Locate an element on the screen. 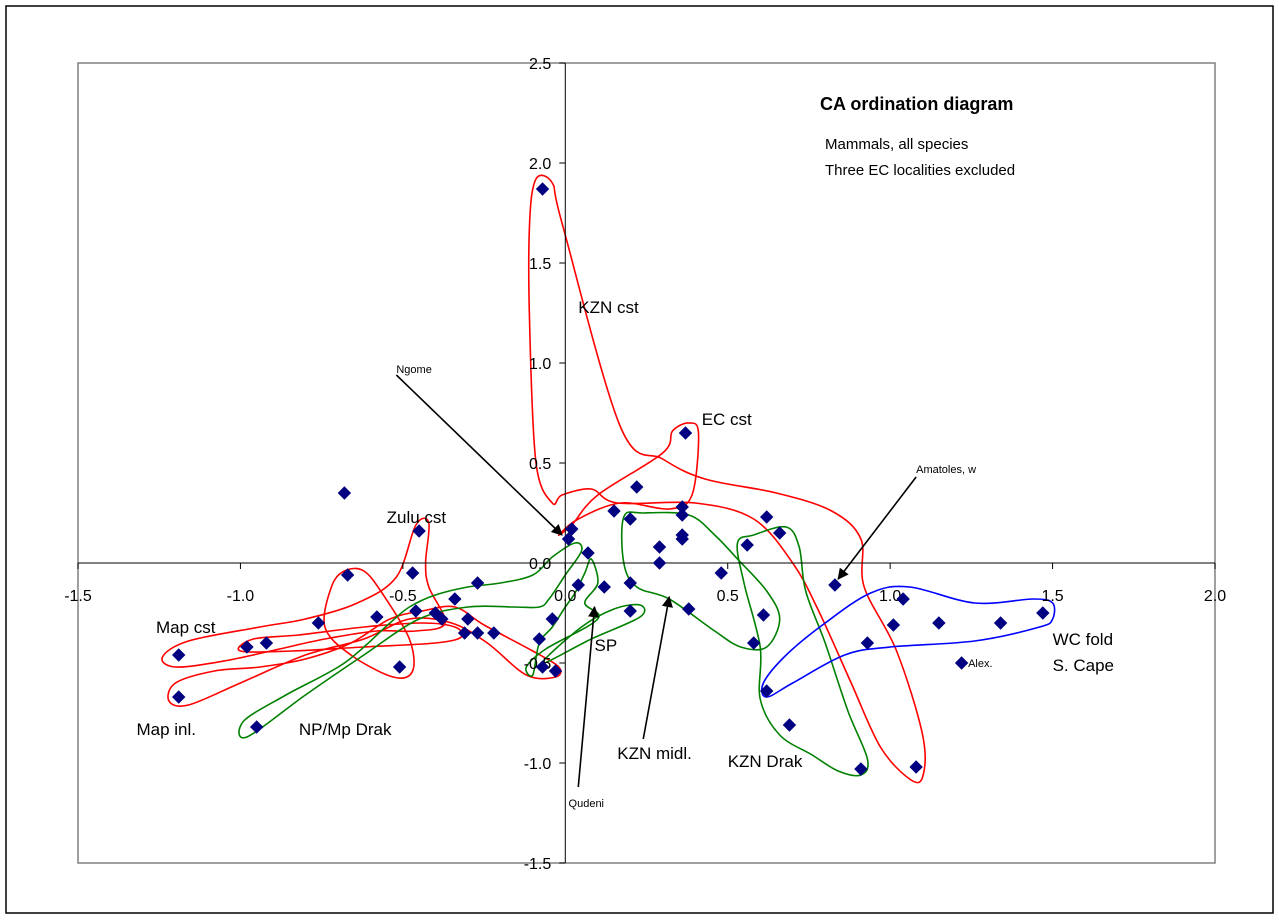  y-tick-label: -1.5 is located at coordinates (538, 864).